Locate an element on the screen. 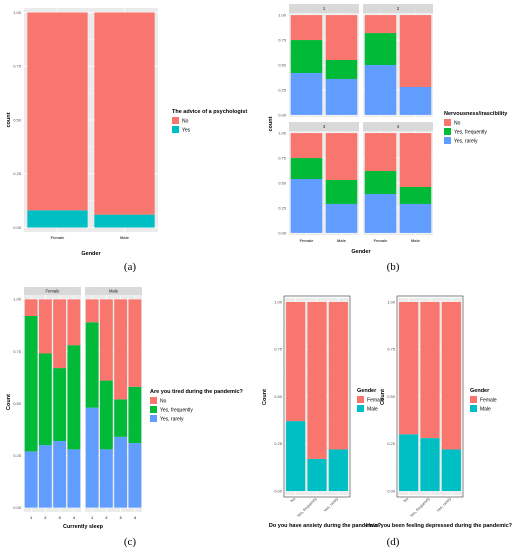  panel-caption: (b) is located at coordinates (393, 267).